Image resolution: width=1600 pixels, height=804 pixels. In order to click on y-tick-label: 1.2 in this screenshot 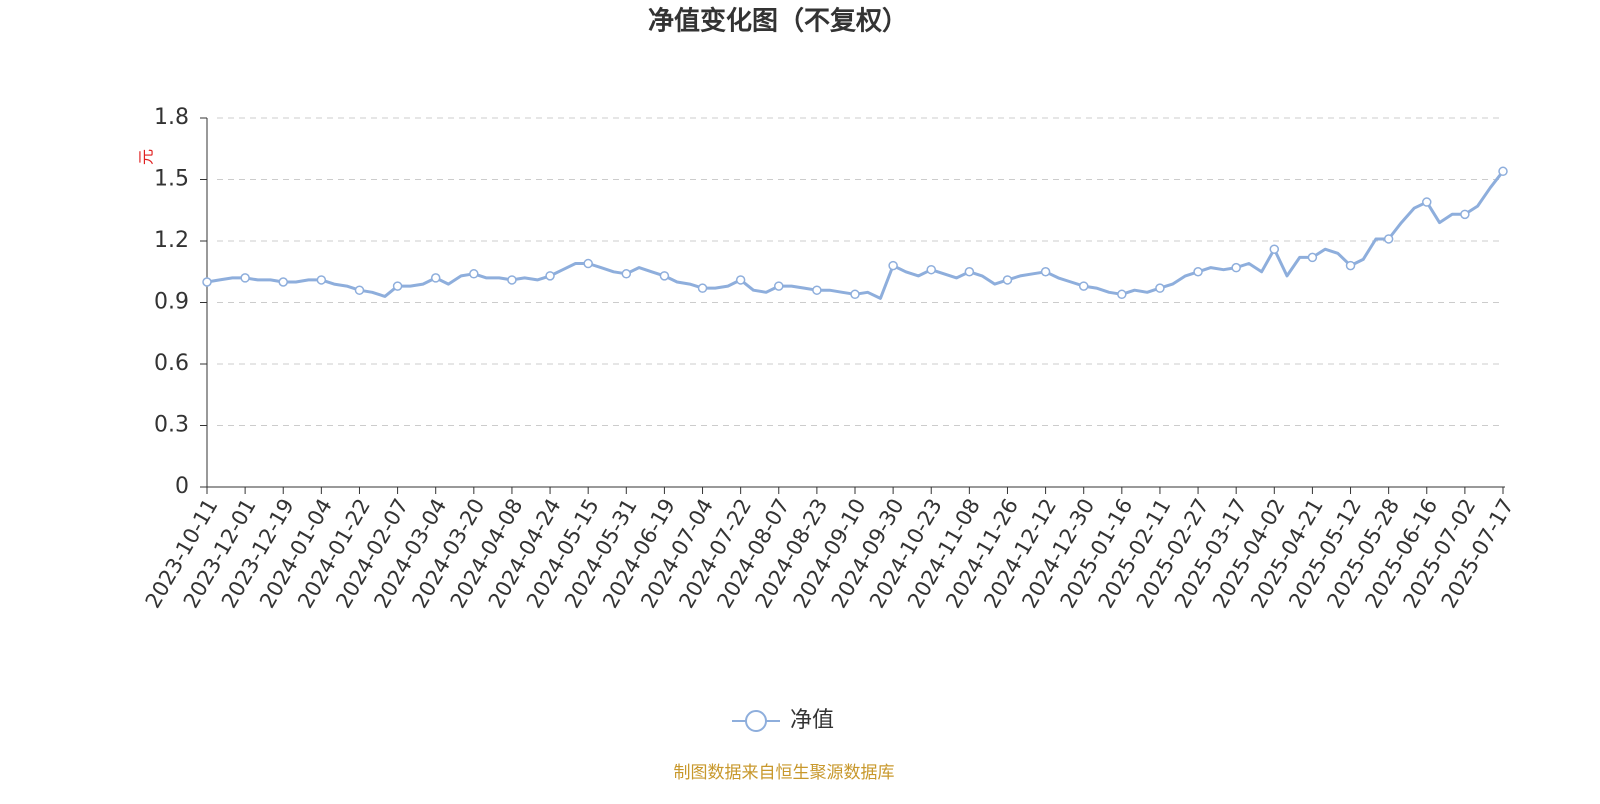, I will do `click(171, 240)`.